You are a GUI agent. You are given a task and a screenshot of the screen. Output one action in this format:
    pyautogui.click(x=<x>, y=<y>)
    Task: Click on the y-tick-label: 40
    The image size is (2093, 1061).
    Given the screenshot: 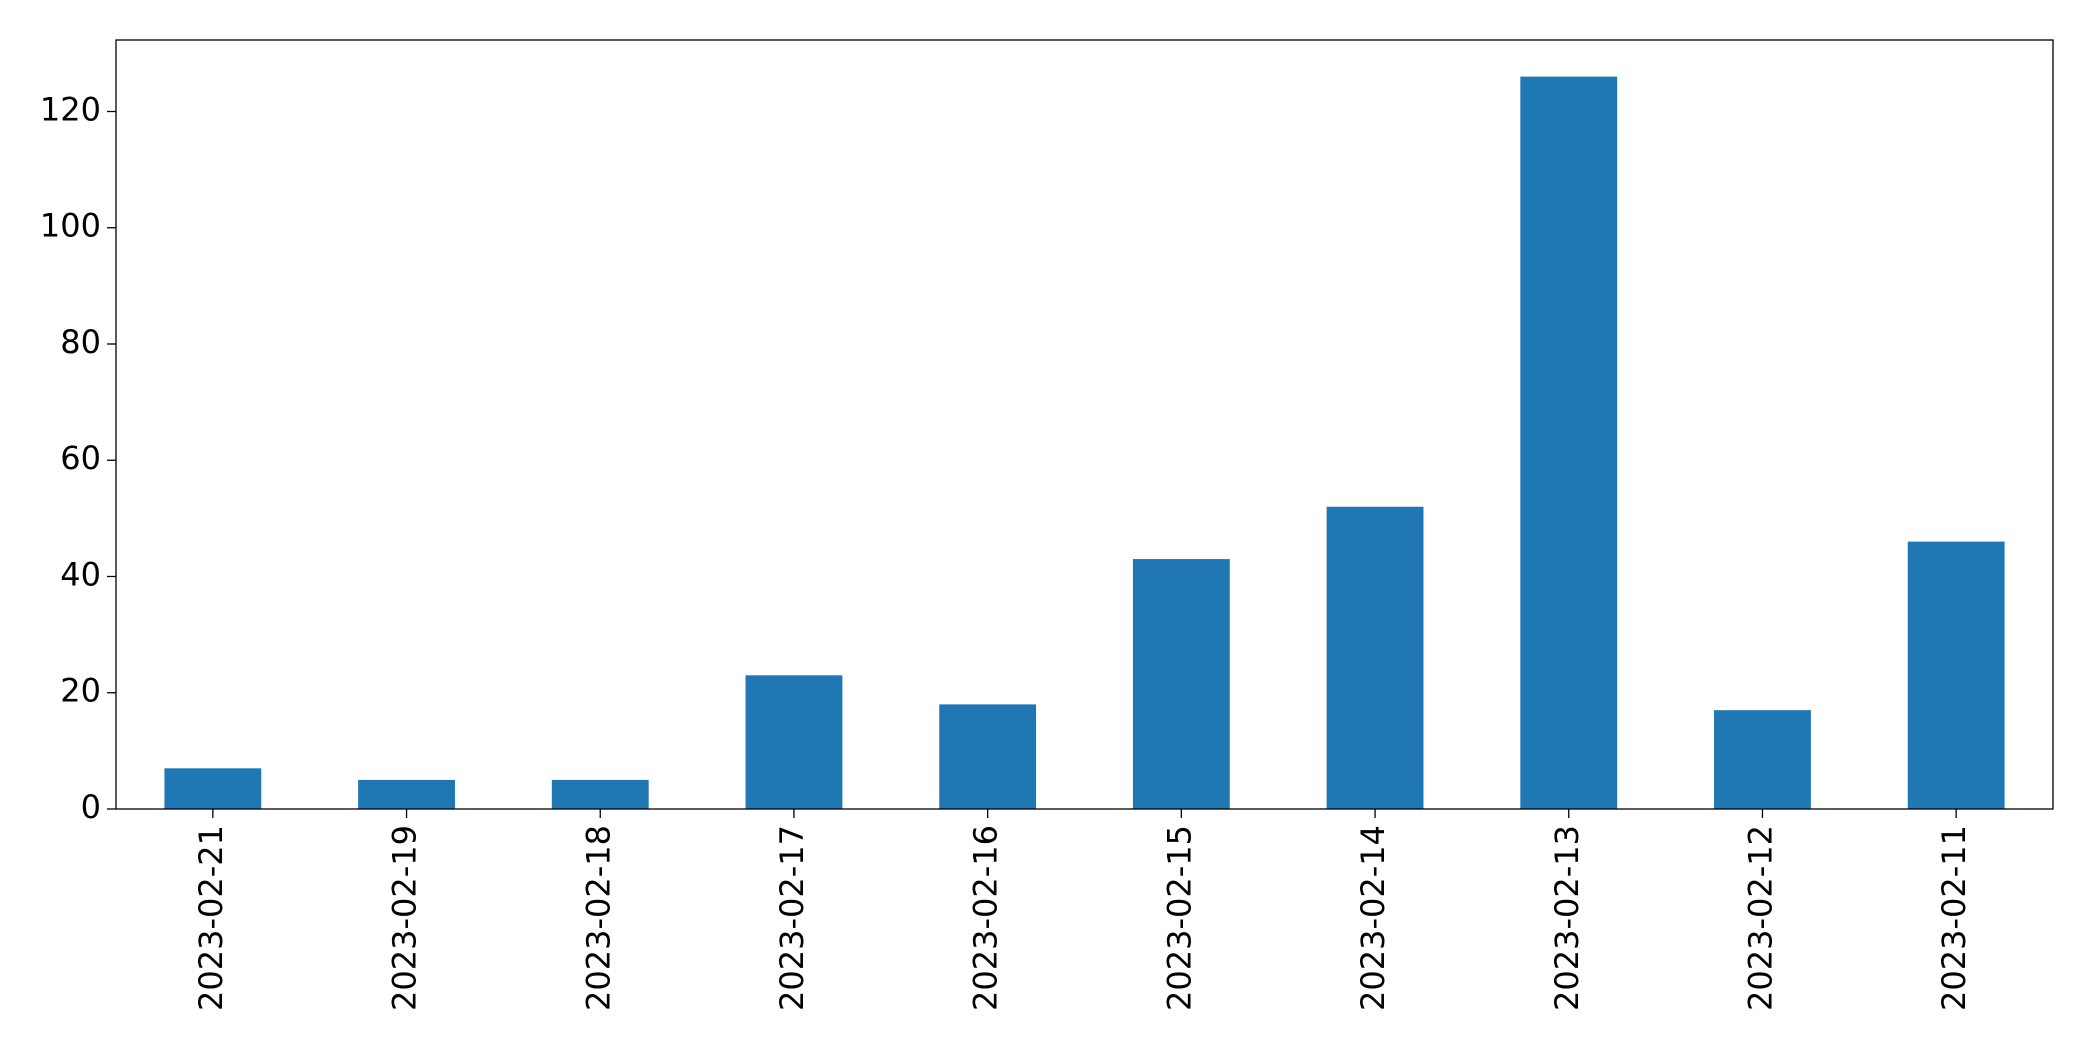 What is the action you would take?
    pyautogui.click(x=80, y=574)
    